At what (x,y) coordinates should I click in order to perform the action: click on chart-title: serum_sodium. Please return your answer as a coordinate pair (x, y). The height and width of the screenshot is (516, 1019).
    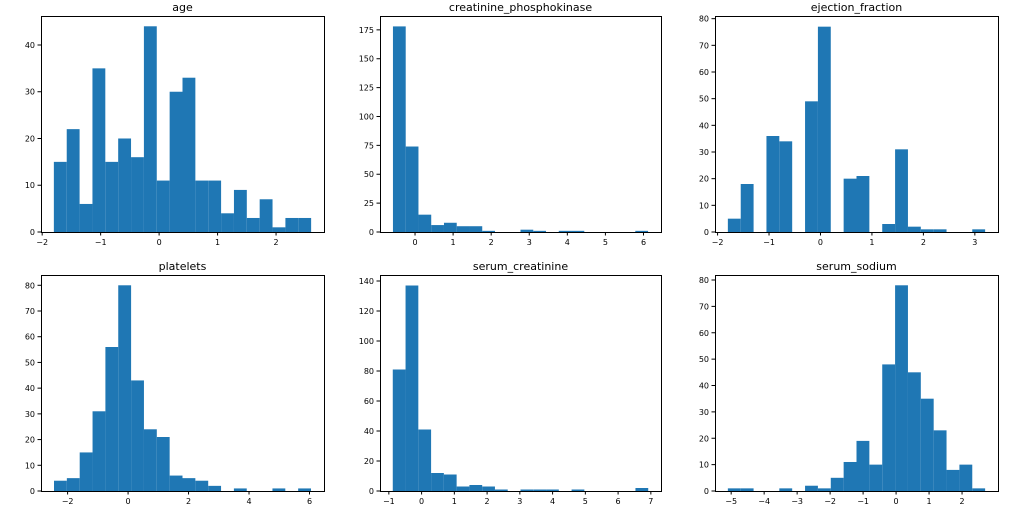
    Looking at the image, I should click on (856, 266).